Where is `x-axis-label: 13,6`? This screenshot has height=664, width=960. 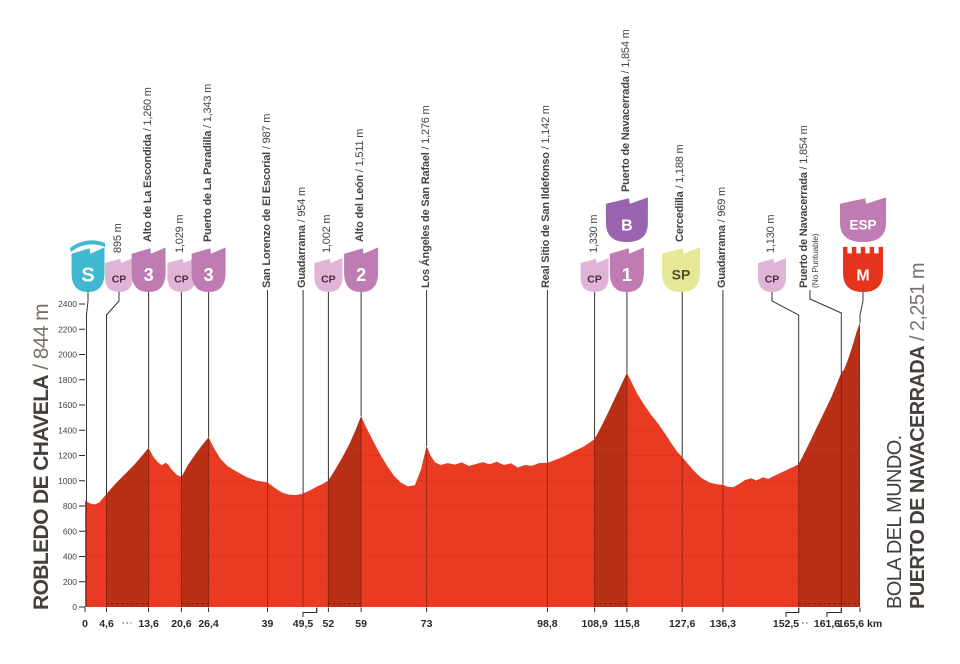 x-axis-label: 13,6 is located at coordinates (148, 624).